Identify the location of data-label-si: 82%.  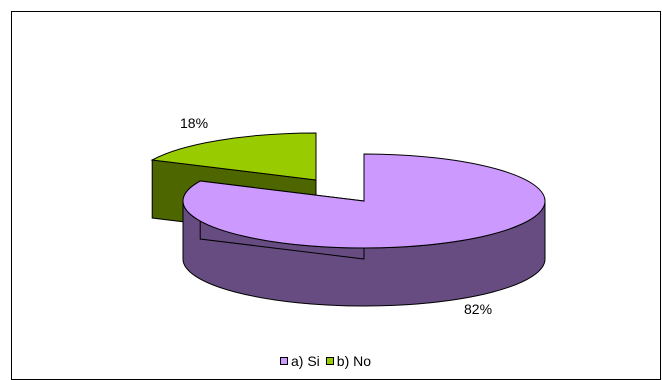
(478, 309).